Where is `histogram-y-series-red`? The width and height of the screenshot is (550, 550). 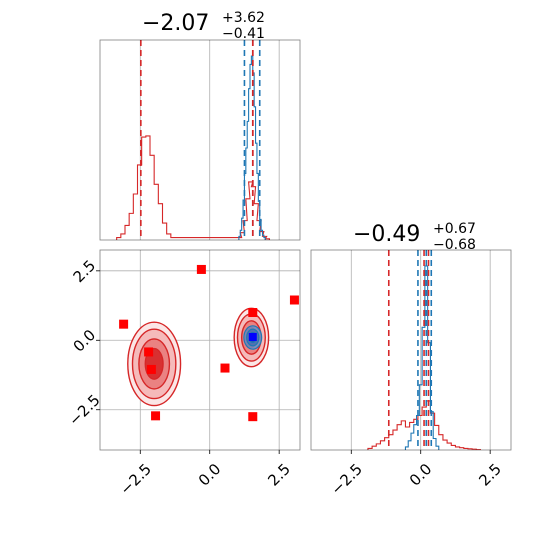 histogram-y-series-red is located at coordinates (424, 425).